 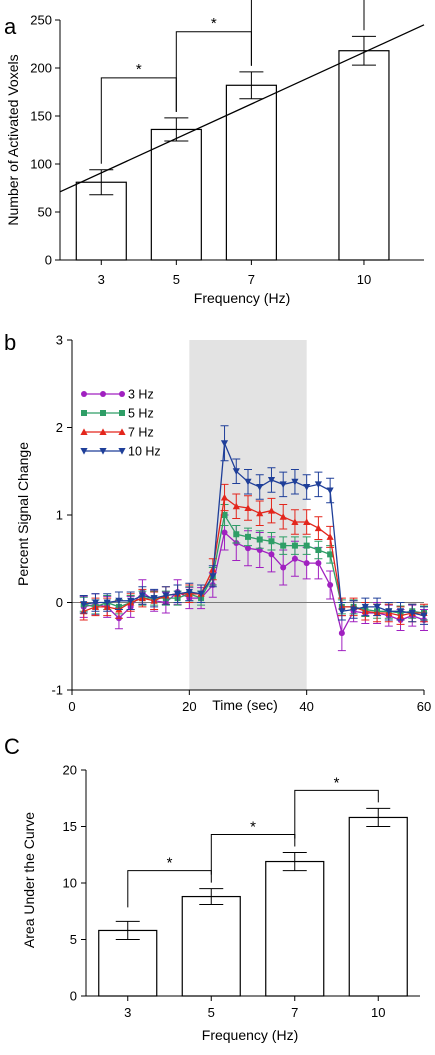 What do you see at coordinates (307, 33) in the screenshot?
I see `panel-a-significance-bracket` at bounding box center [307, 33].